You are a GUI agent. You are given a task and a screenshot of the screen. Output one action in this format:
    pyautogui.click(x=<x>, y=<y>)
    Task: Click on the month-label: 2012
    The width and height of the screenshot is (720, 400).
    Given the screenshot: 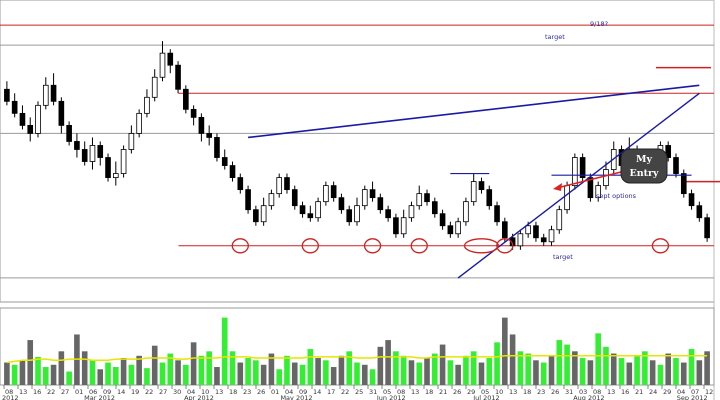 What is the action you would take?
    pyautogui.click(x=10, y=397)
    